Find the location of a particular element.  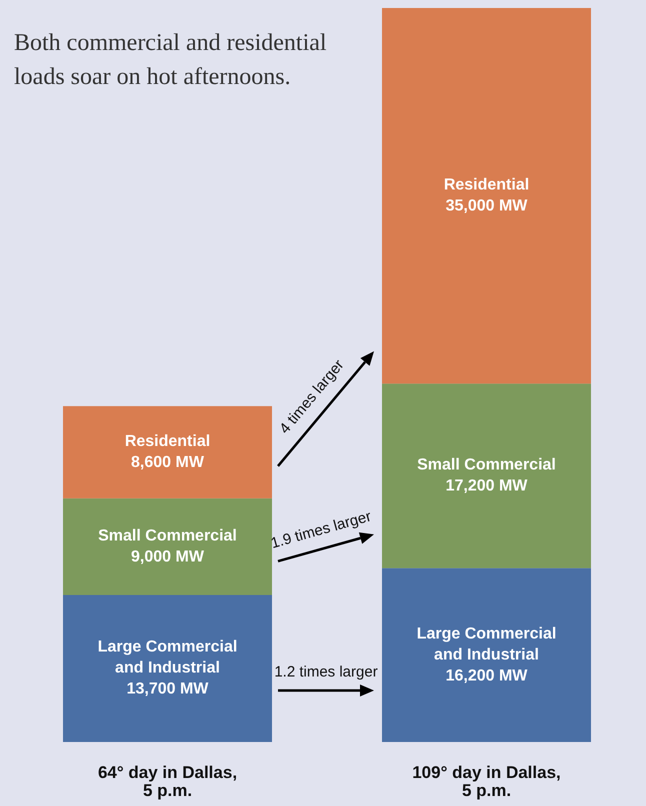

annotation: 1.2 times larger is located at coordinates (326, 672).